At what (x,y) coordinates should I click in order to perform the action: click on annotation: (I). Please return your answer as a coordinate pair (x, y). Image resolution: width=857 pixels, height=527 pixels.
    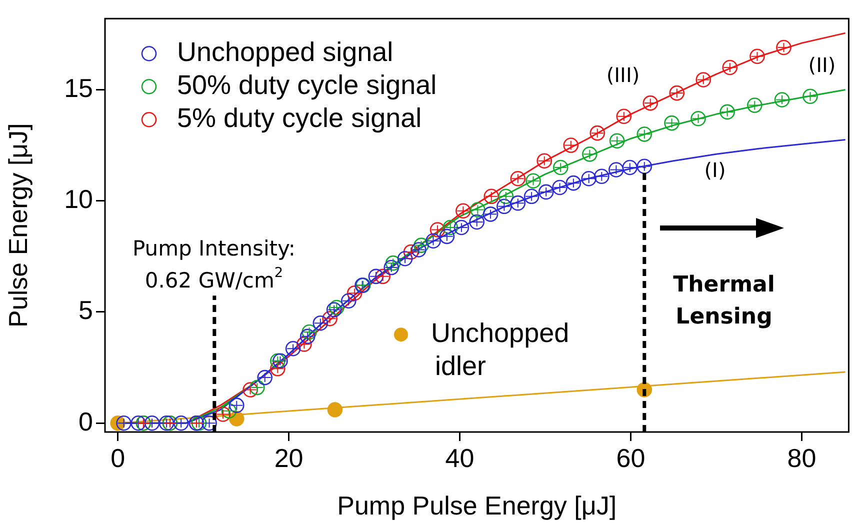
    Looking at the image, I should click on (715, 170).